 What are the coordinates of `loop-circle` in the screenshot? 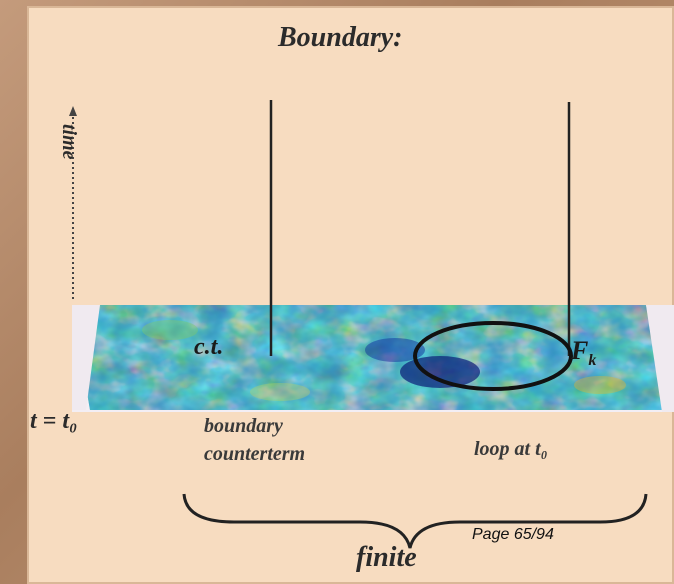 It's located at (493, 356).